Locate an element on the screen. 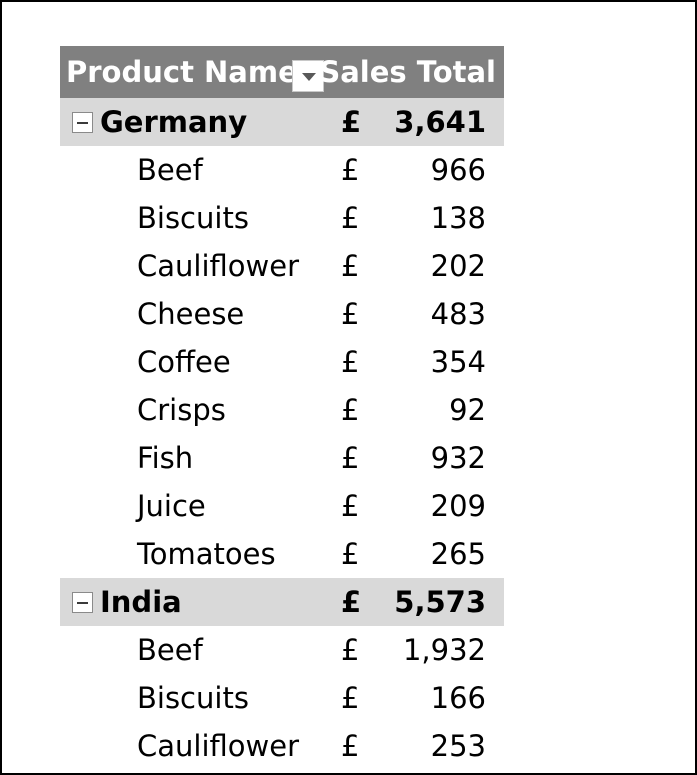  table-row: Biscuits £ 166 is located at coordinates (282, 698).